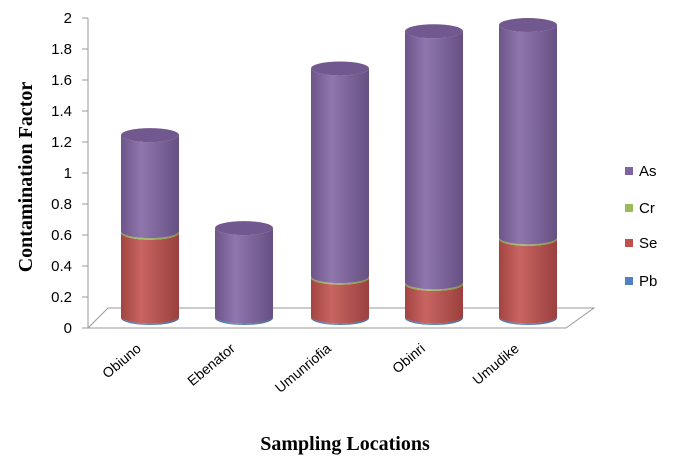 This screenshot has height=459, width=676. I want to click on y-tick-label: 0.6, so click(61, 235).